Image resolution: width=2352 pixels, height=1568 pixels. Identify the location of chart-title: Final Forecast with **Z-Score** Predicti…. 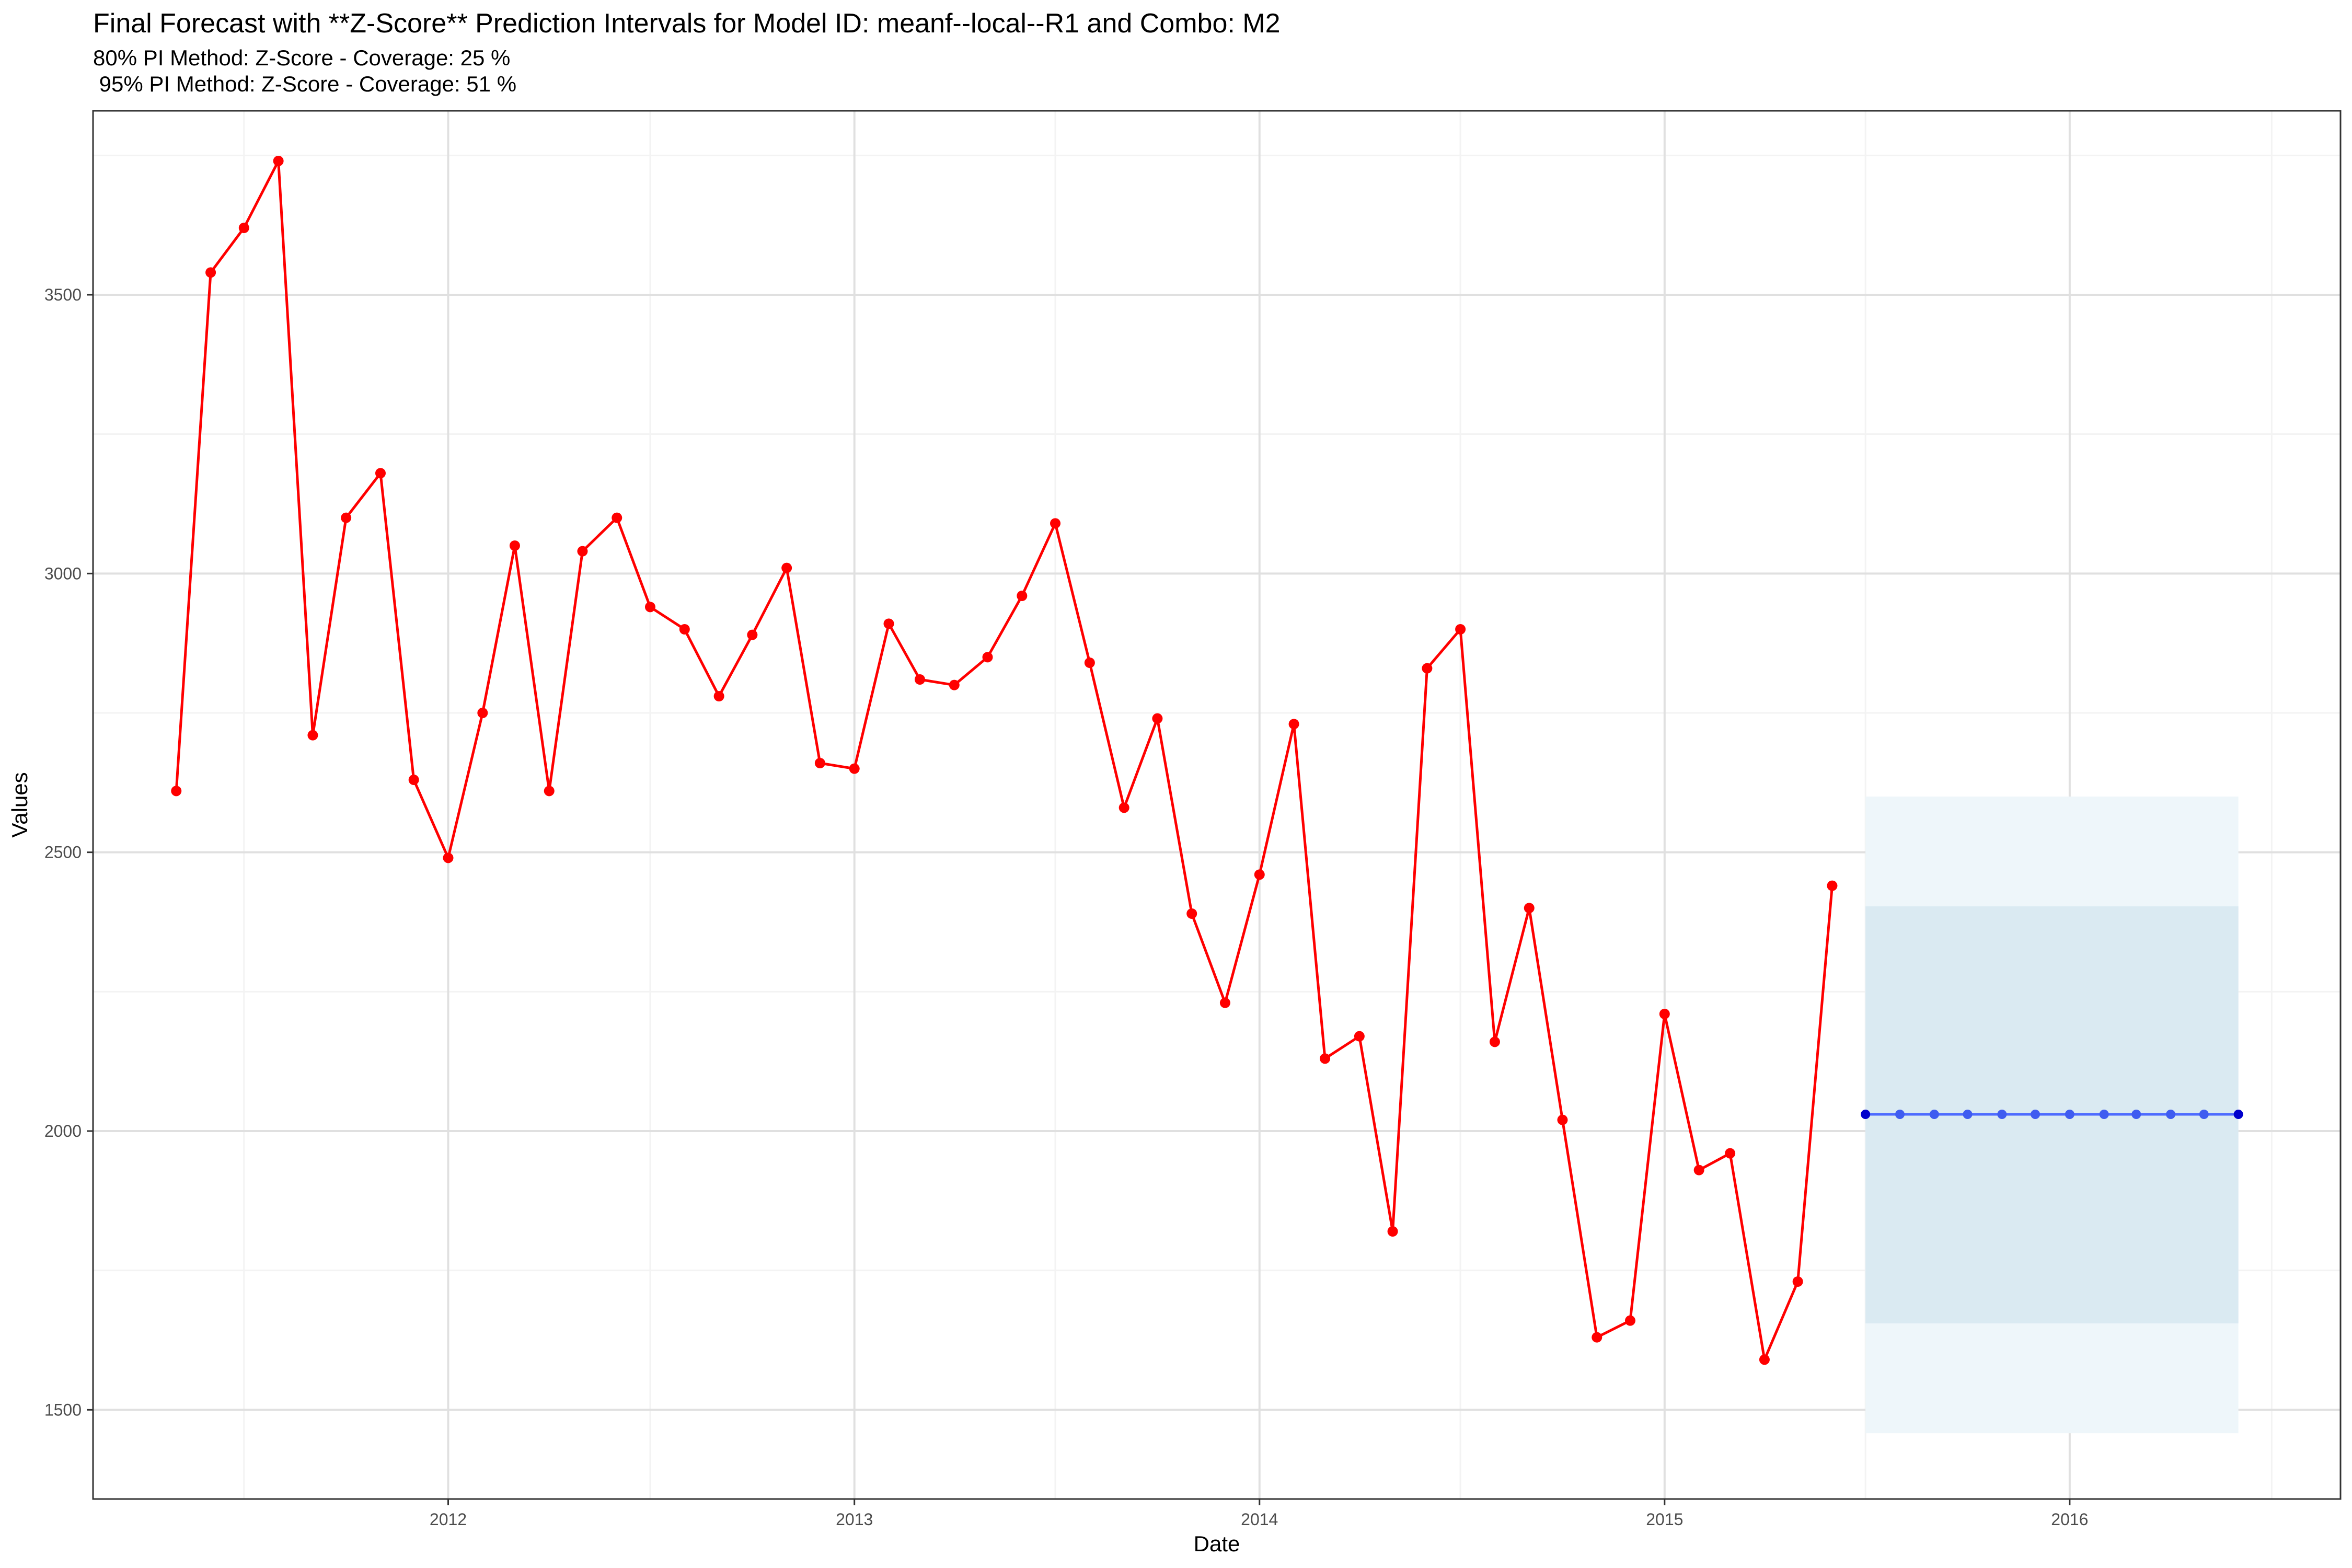
(687, 23).